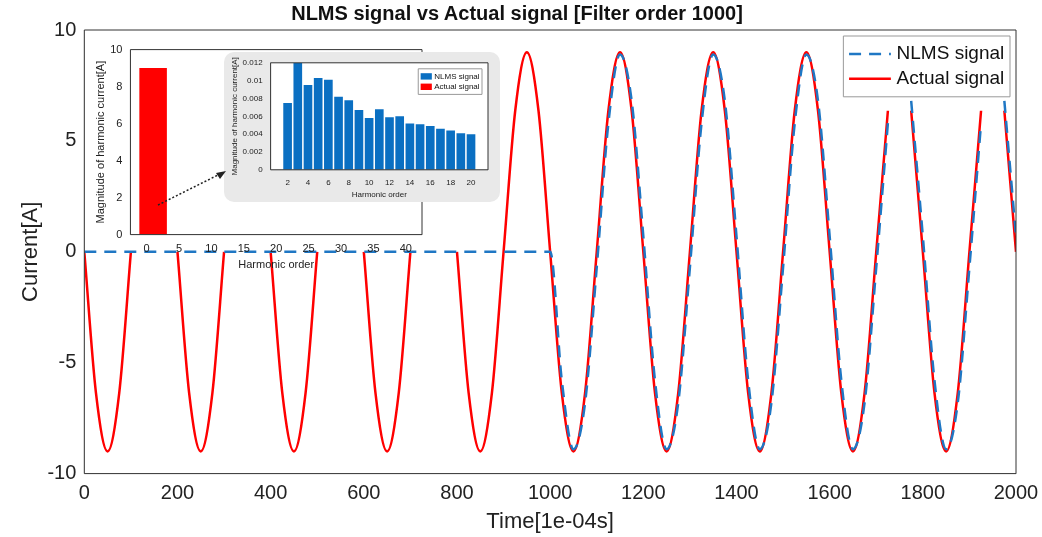 The width and height of the screenshot is (1042, 537). Describe the element at coordinates (329, 182) in the screenshot. I see `x-tick-label: 6` at that location.